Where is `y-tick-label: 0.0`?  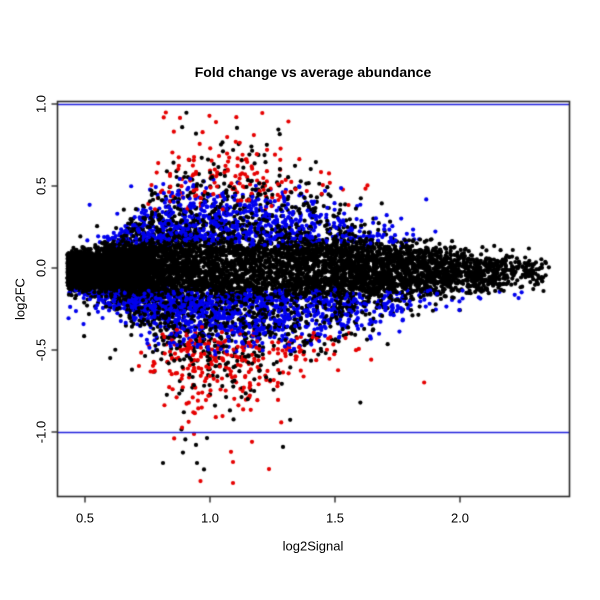
y-tick-label: 0.0 is located at coordinates (41, 268).